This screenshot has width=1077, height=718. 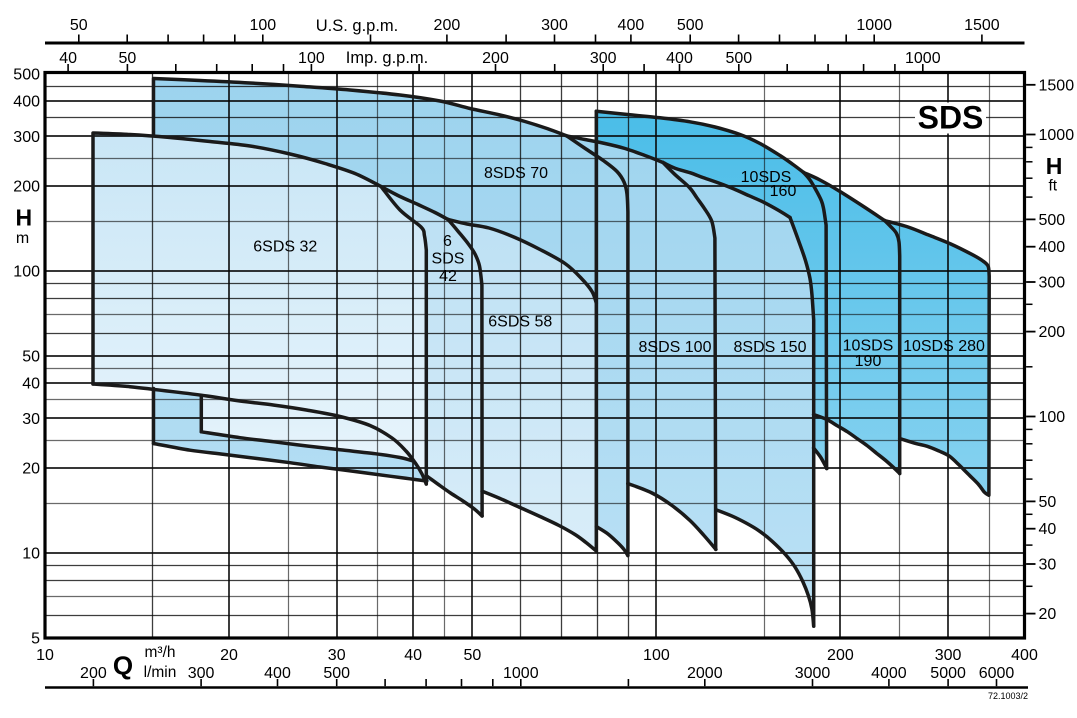 I want to click on svg-text: Q, so click(x=123, y=666).